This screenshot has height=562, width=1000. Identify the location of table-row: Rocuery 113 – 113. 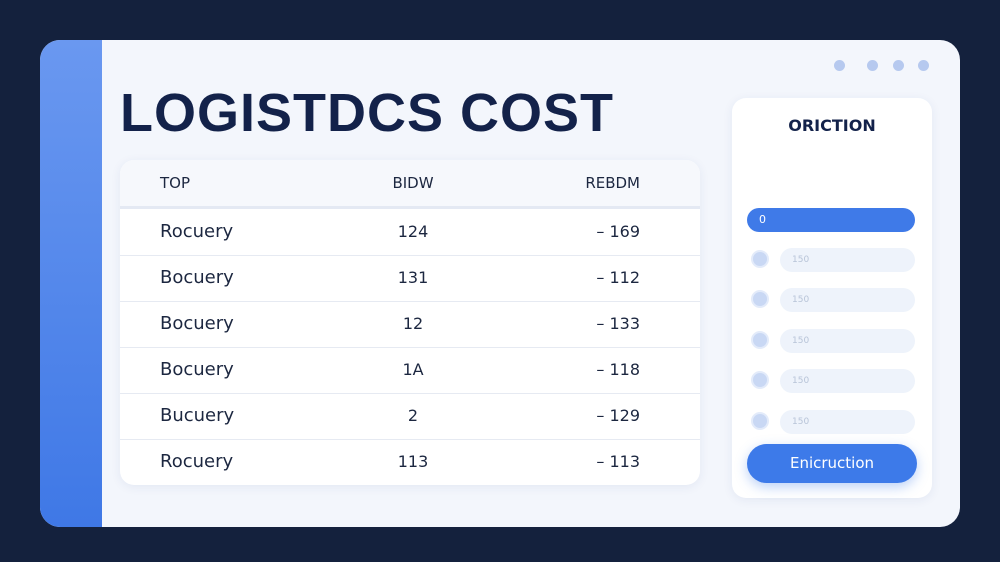
(410, 462).